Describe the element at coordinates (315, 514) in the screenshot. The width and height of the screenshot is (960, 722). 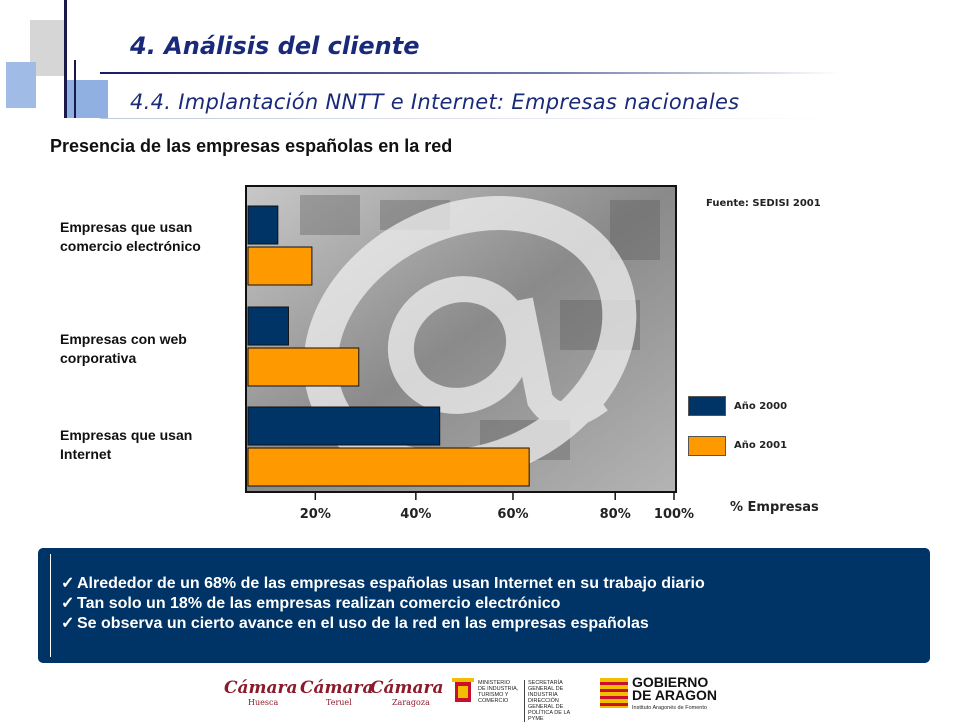
I see `x-tick-label: 20%` at that location.